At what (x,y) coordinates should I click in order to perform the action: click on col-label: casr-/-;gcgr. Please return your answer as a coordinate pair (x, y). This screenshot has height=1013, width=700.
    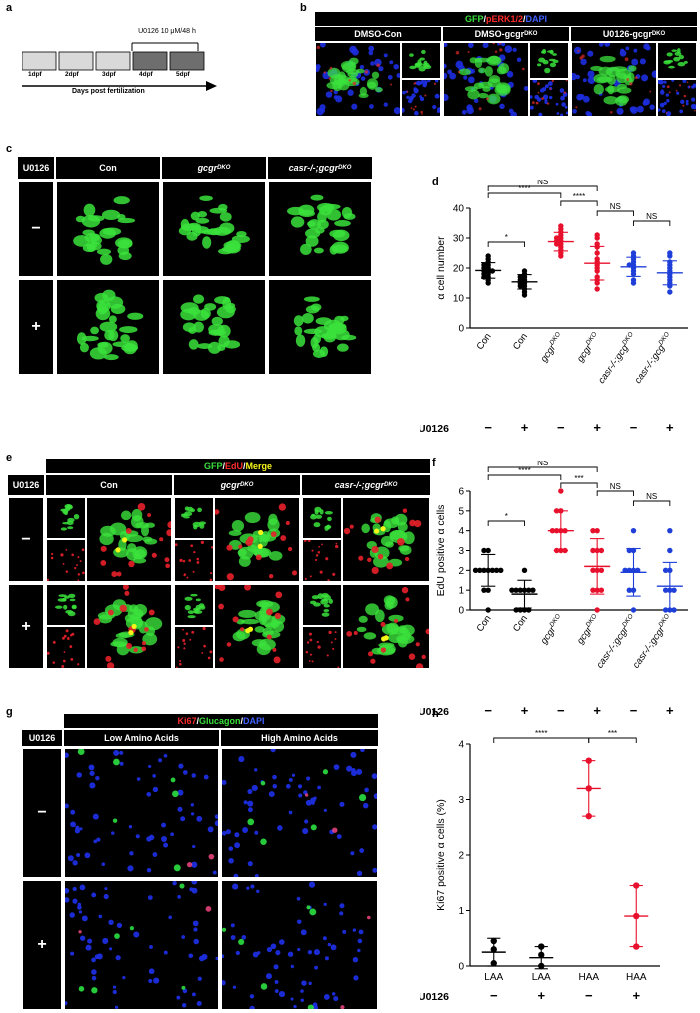
    Looking at the image, I should click on (313, 168).